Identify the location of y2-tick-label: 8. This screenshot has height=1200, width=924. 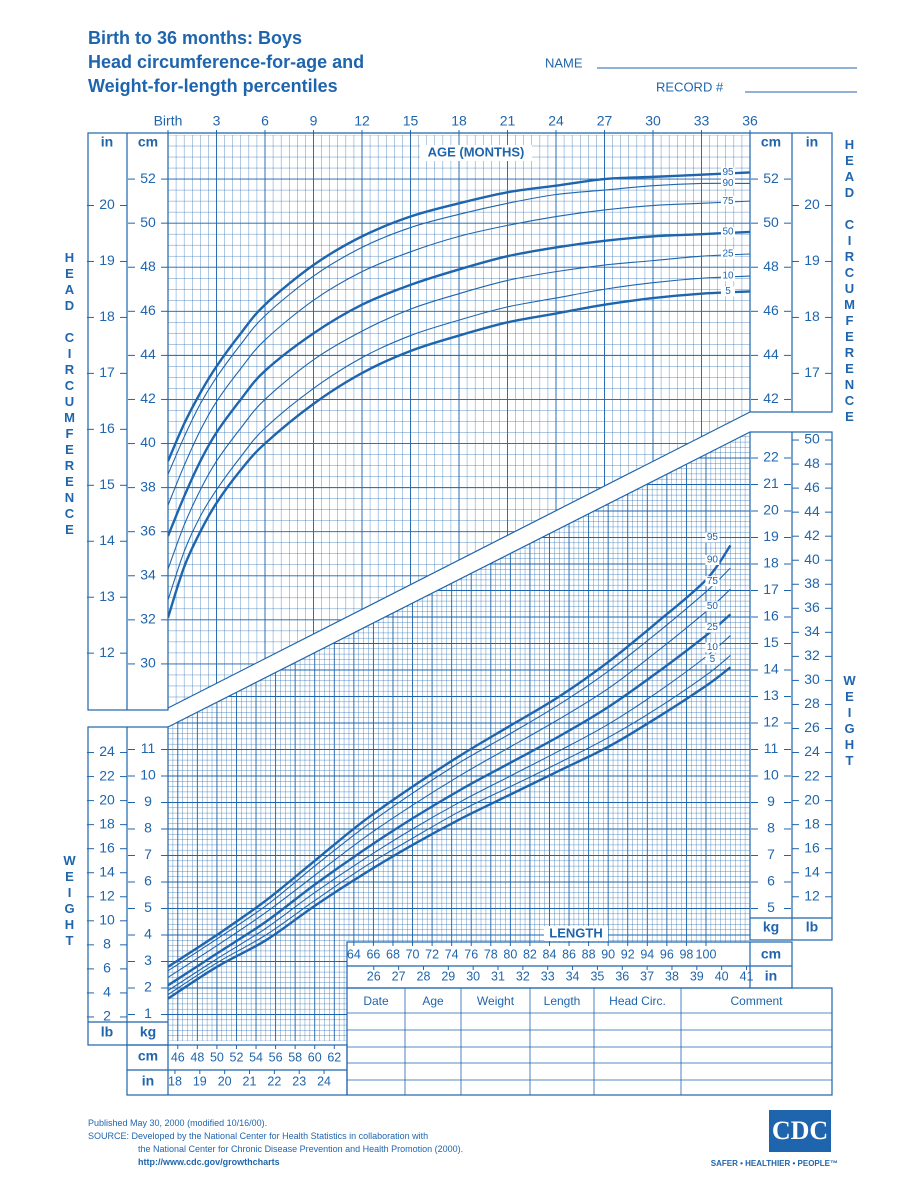
(107, 944).